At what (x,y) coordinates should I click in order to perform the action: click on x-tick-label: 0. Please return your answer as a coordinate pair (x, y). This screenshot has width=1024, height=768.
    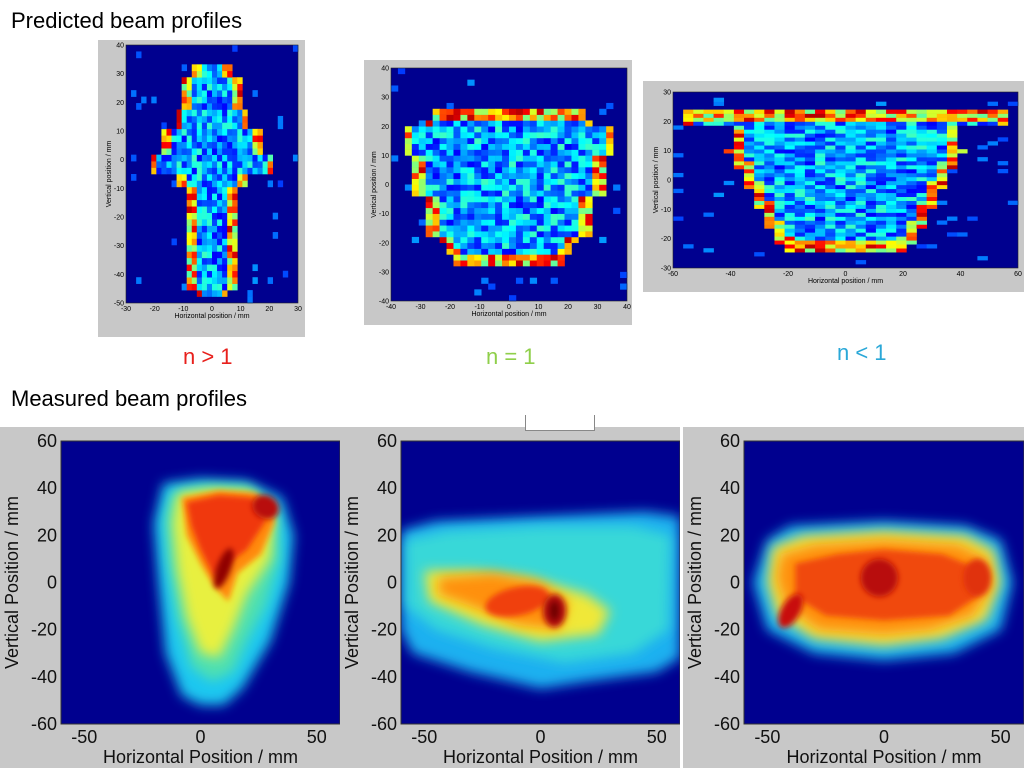
    Looking at the image, I should click on (846, 274).